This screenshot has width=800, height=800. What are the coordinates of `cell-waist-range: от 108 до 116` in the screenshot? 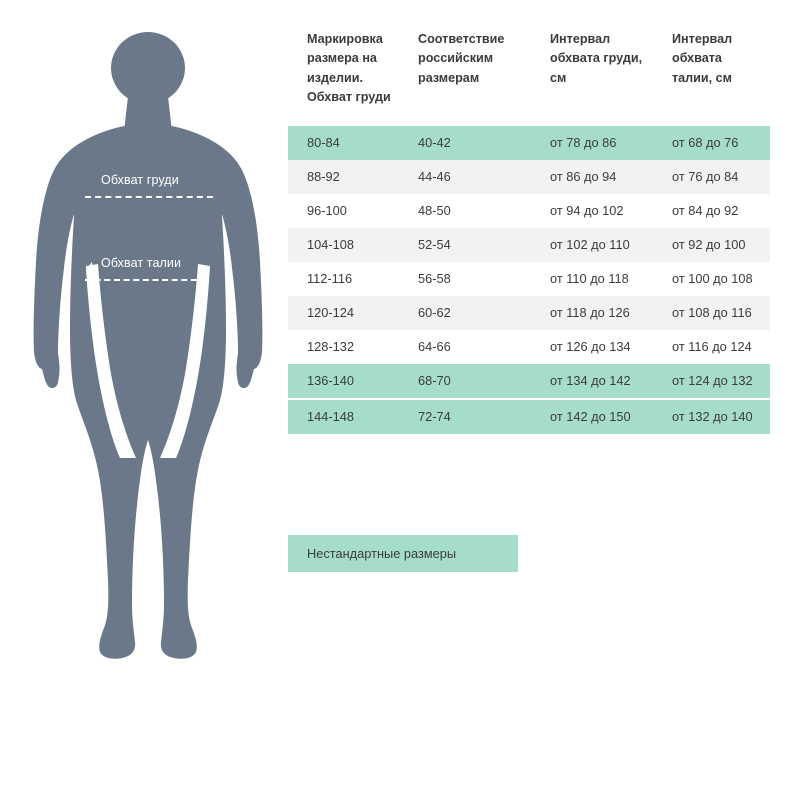 It's located at (713, 312).